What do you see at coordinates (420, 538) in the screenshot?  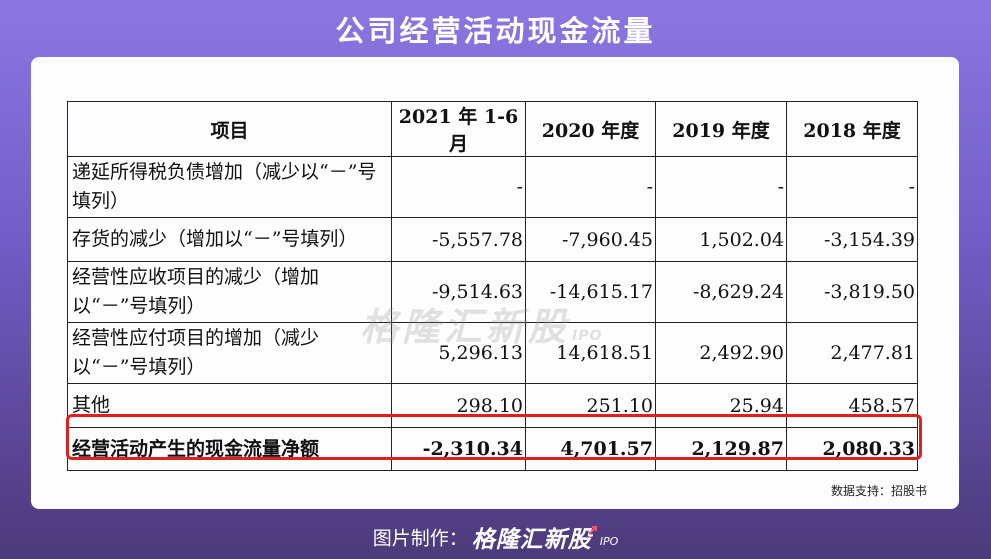 I see `credit-label: 图片制作：` at bounding box center [420, 538].